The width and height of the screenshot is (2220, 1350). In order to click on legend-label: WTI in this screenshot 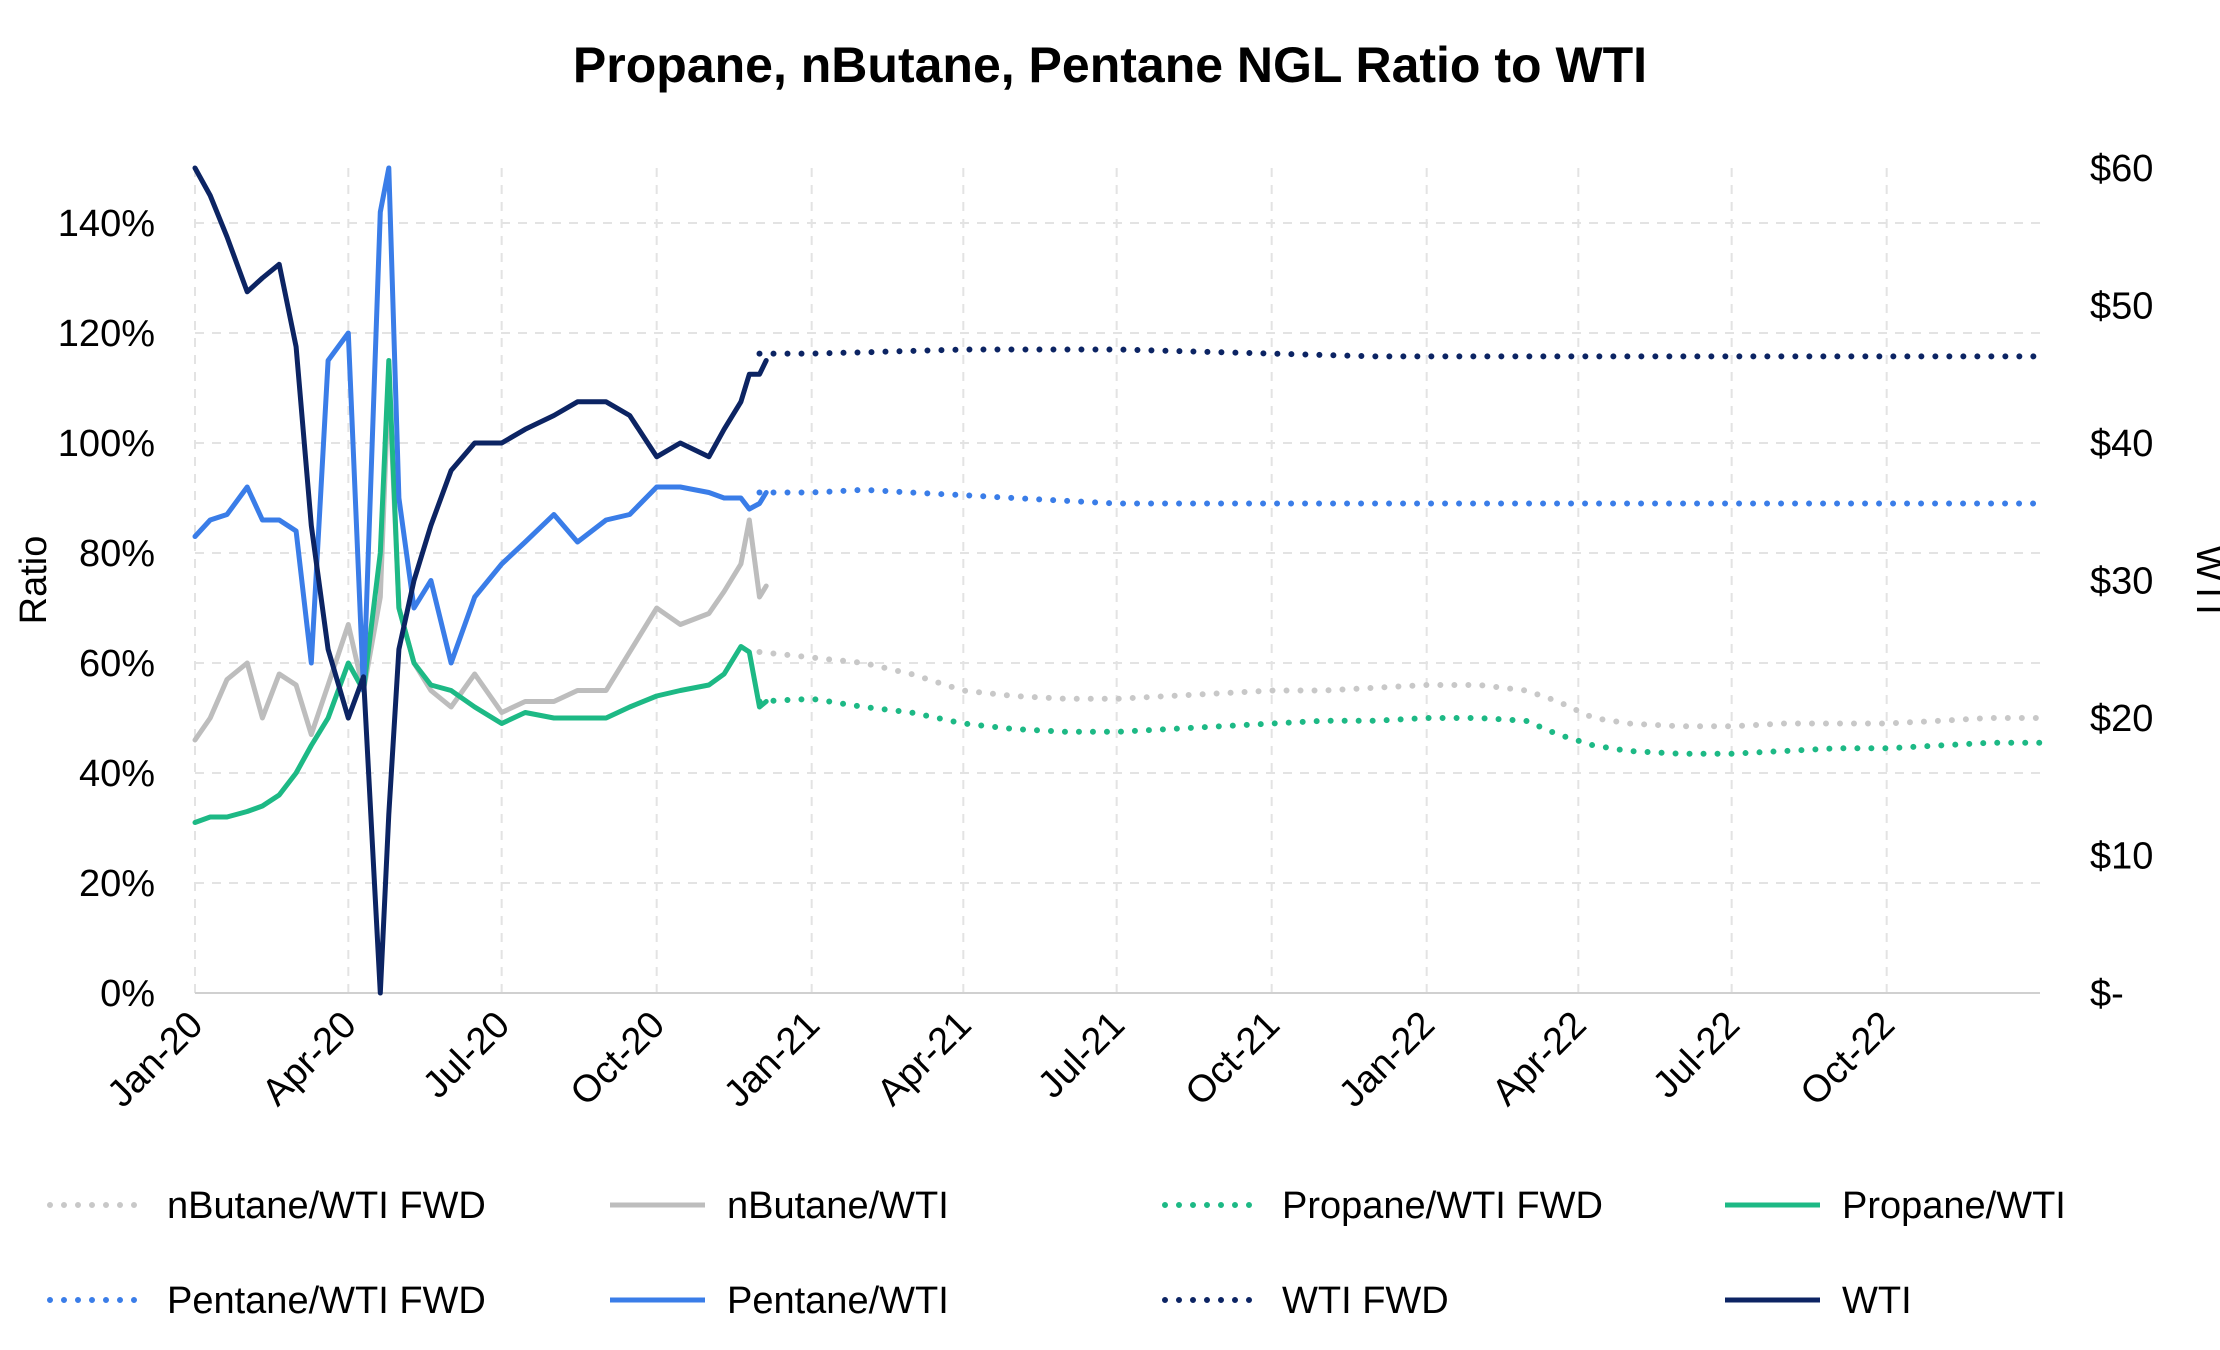, I will do `click(1877, 1301)`.